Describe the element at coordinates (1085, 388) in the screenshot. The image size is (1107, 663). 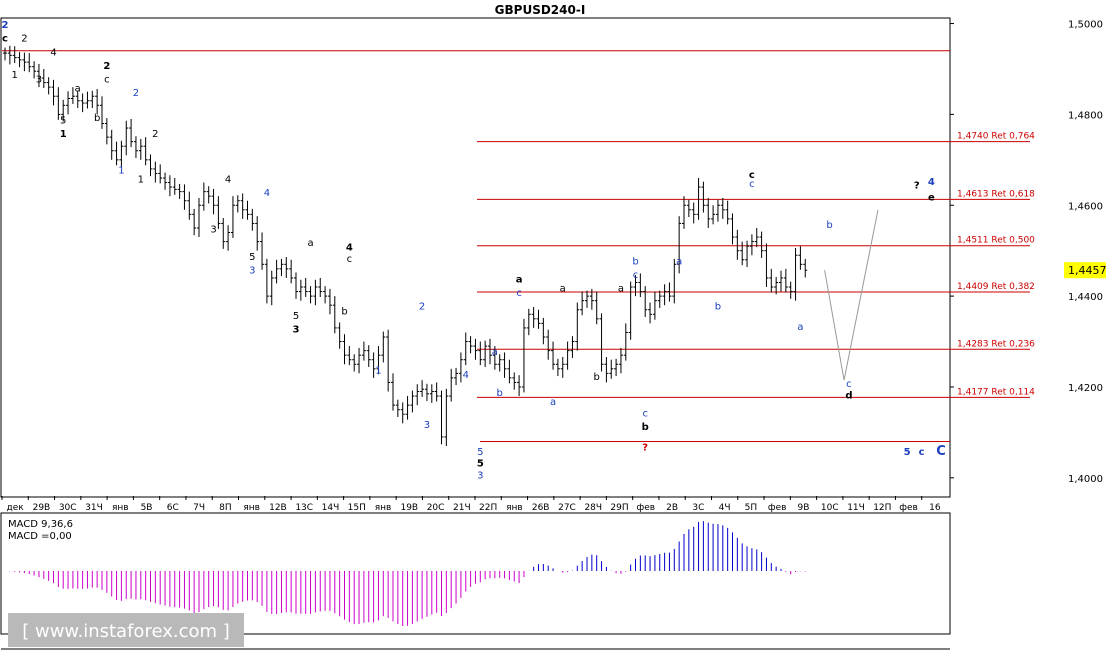
I see `y-tick-label: 1,4200` at that location.